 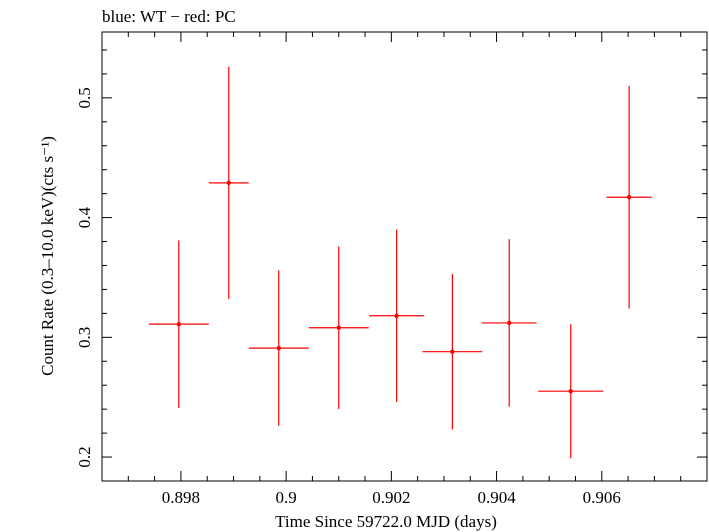 What do you see at coordinates (169, 16) in the screenshot?
I see `chart-title: blue: WT − red: PC` at bounding box center [169, 16].